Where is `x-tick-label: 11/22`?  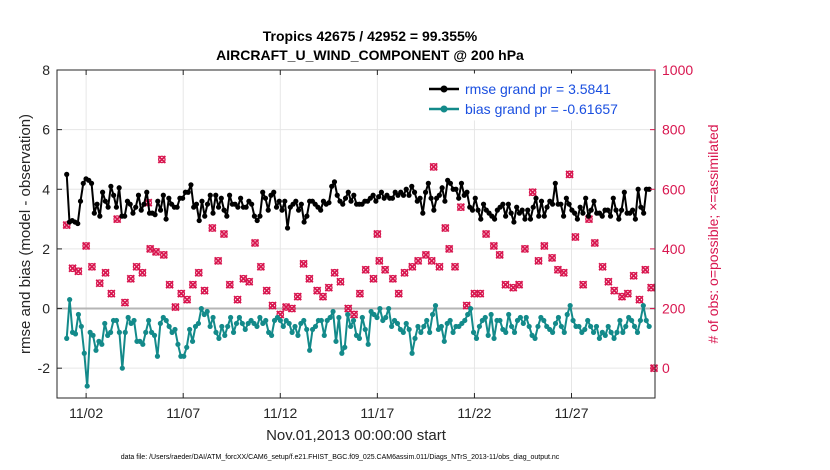 x-tick-label: 11/22 is located at coordinates (474, 413).